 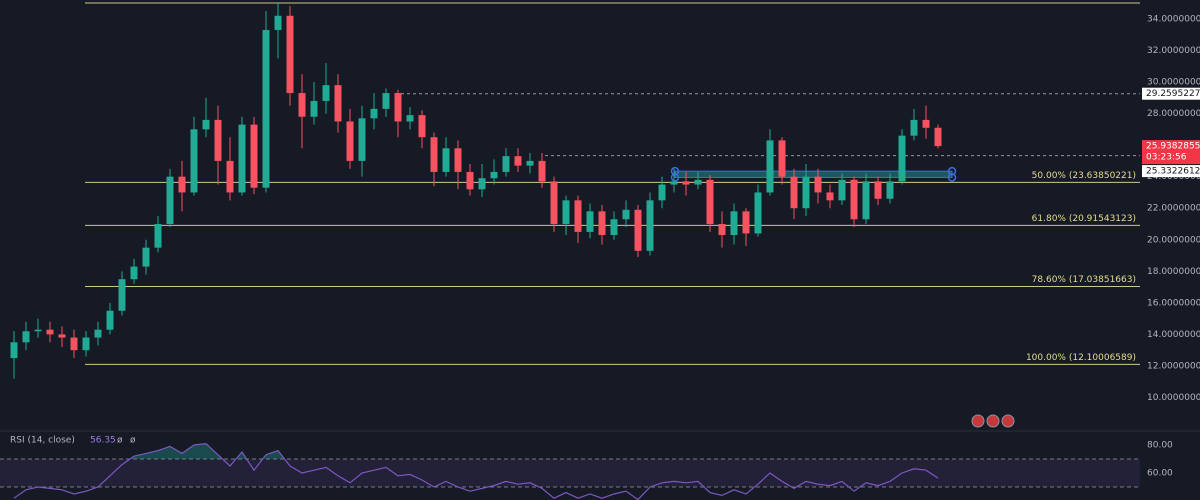 What do you see at coordinates (1166, 158) in the screenshot?
I see `countdown: 03:23:56` at bounding box center [1166, 158].